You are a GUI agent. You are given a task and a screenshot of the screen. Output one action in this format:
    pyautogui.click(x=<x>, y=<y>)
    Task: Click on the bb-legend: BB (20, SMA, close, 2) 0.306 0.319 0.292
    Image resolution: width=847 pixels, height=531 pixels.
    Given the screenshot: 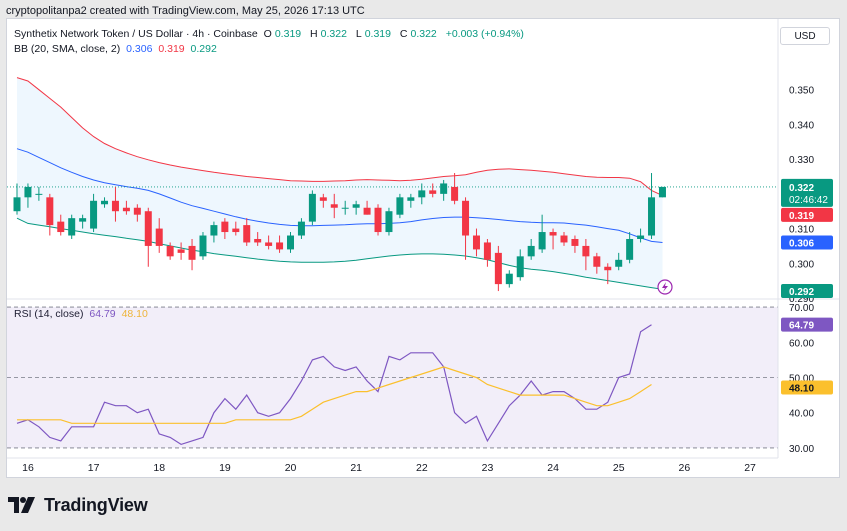 What is the action you would take?
    pyautogui.click(x=117, y=49)
    